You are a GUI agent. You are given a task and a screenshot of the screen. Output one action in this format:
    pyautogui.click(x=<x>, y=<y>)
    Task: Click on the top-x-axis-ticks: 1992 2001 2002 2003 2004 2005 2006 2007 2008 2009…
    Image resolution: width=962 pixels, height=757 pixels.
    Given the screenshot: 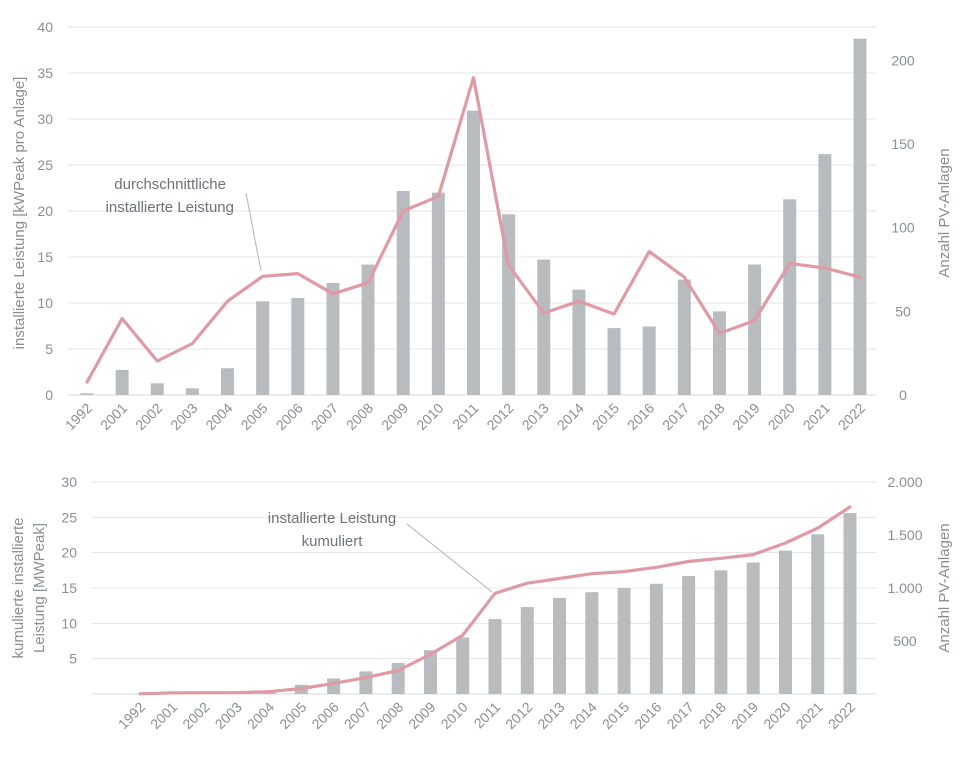 What is the action you would take?
    pyautogui.click(x=465, y=416)
    